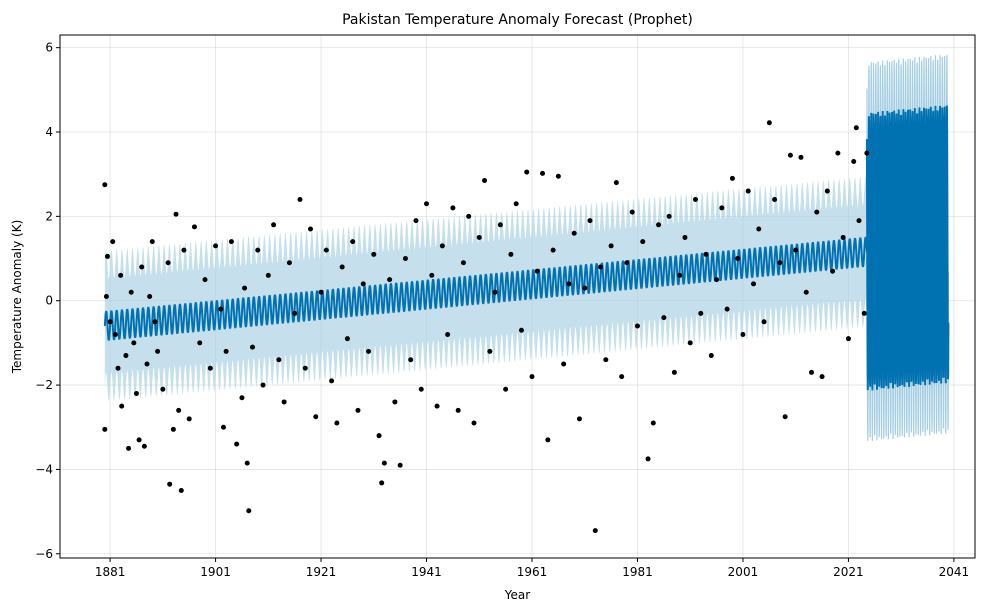  I want to click on y-axis: −6 −4 −2 0 2 4 6, so click(47, 301).